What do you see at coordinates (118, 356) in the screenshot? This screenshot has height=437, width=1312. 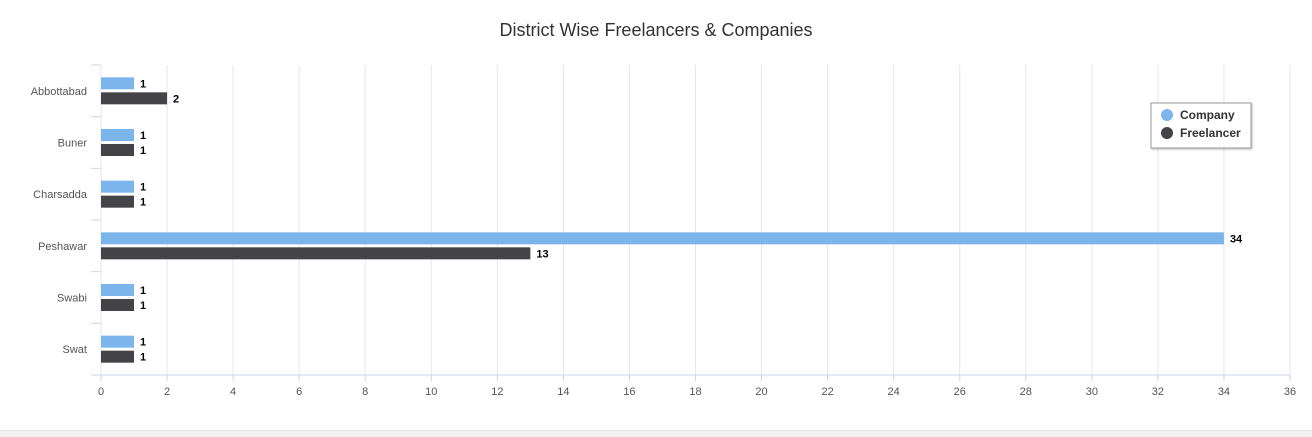 I see `bar-freelancer-swat` at bounding box center [118, 356].